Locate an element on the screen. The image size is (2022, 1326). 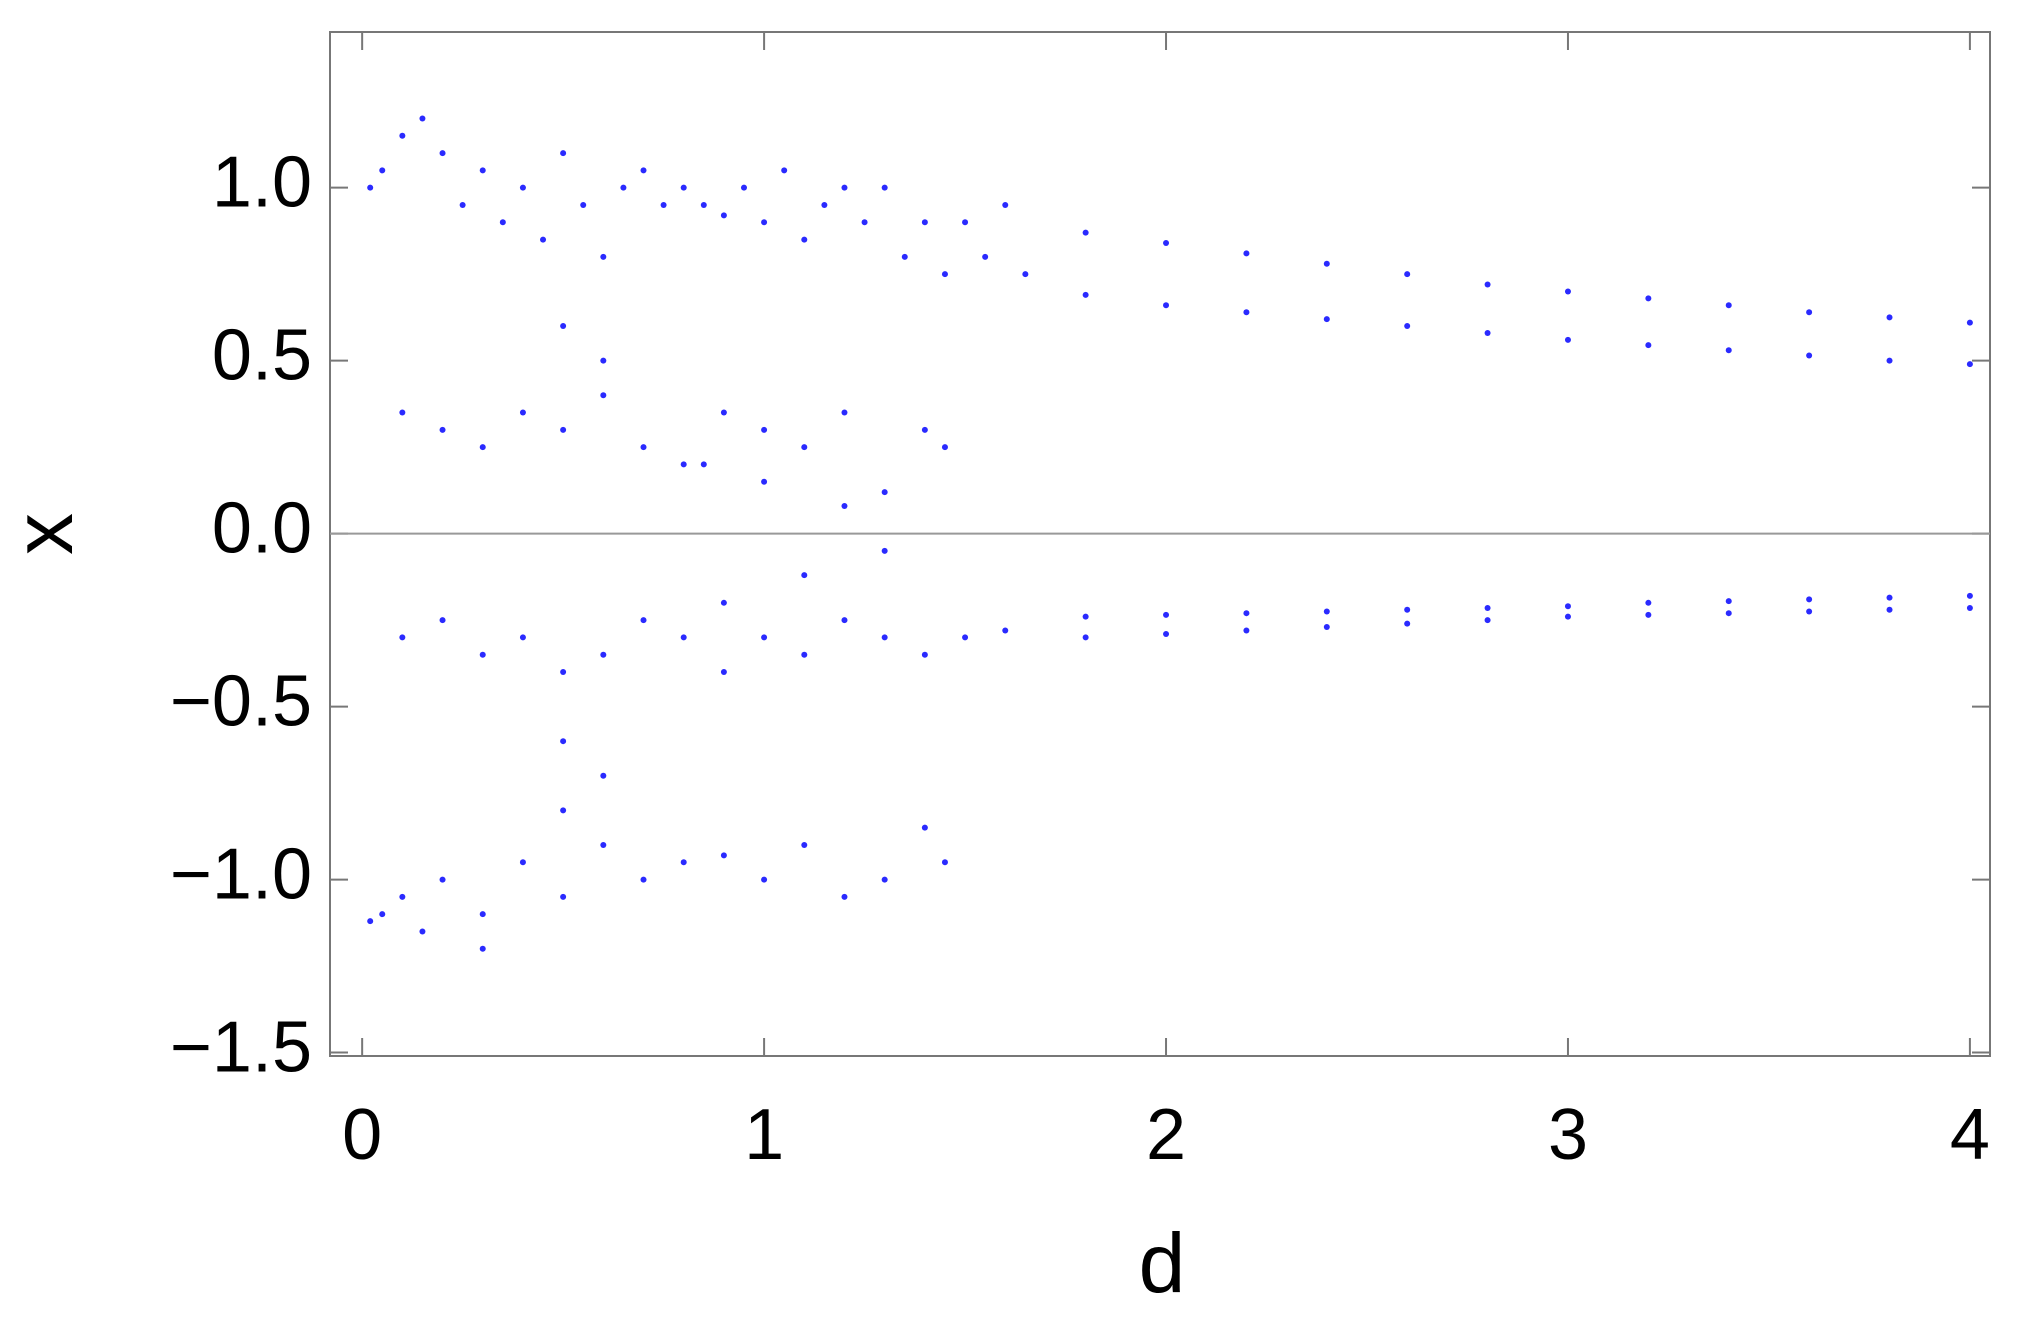
y-tick-label: −1.0 is located at coordinates (241, 875).